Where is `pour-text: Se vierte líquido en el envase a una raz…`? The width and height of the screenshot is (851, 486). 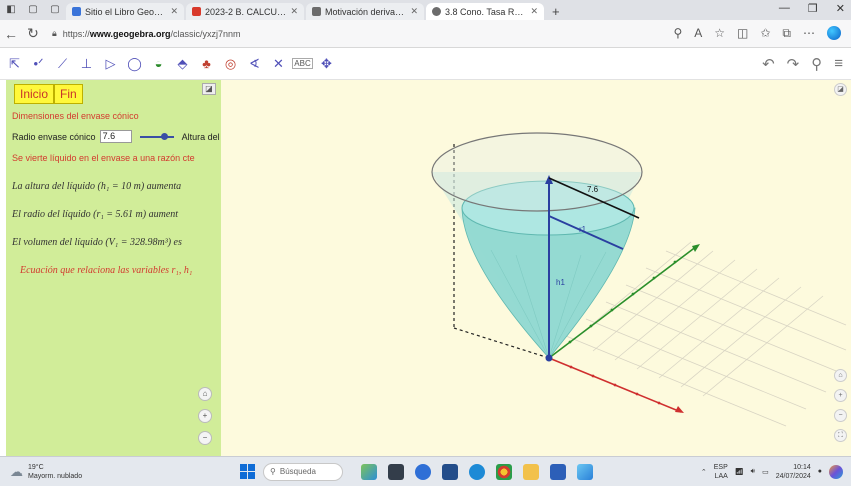
pour-text: Se vierte líquido en el envase a una raz… is located at coordinates (103, 158).